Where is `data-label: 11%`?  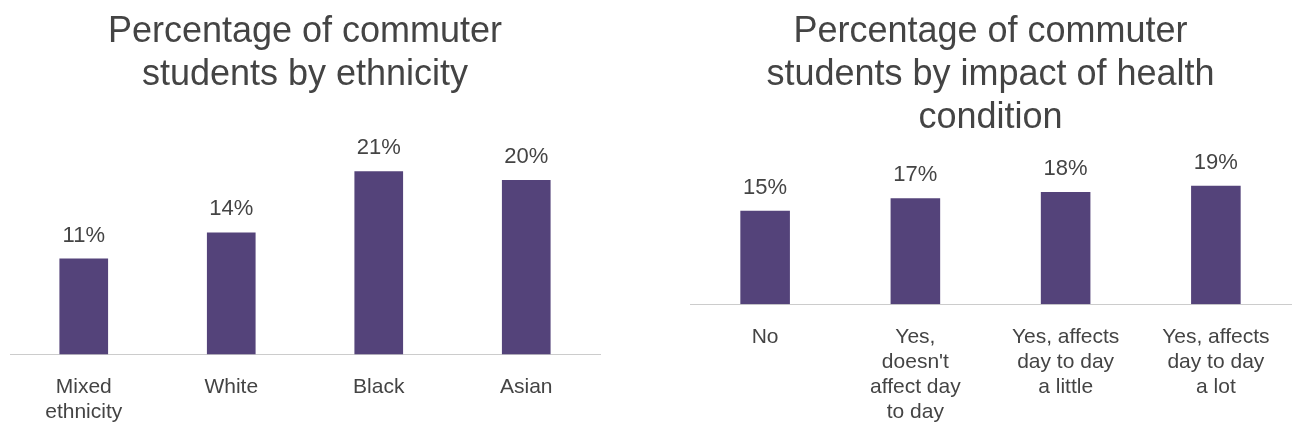
data-label: 11% is located at coordinates (83, 234).